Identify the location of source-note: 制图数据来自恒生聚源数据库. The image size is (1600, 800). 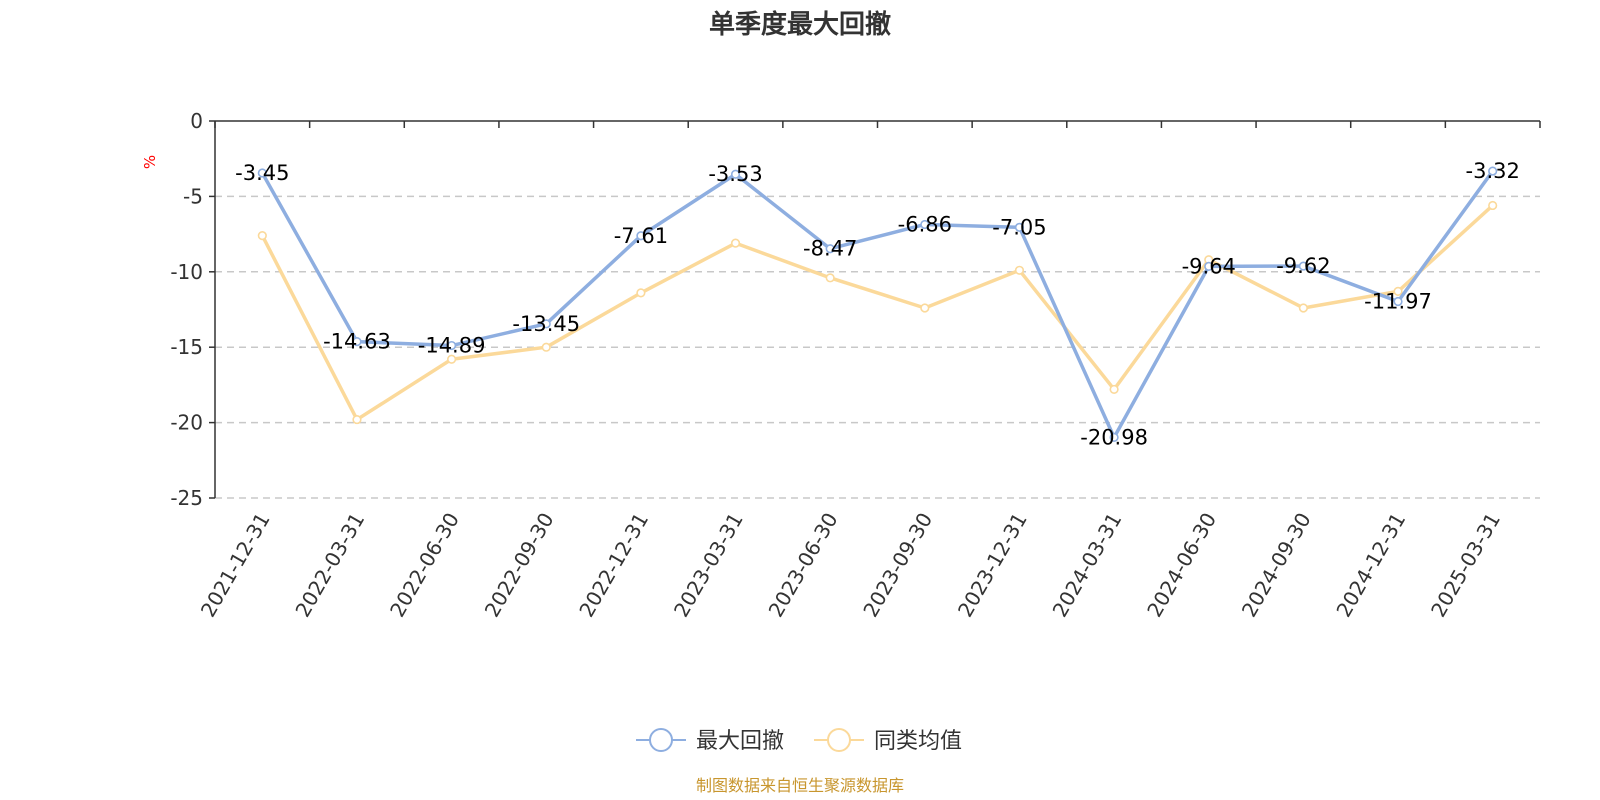
(800, 785).